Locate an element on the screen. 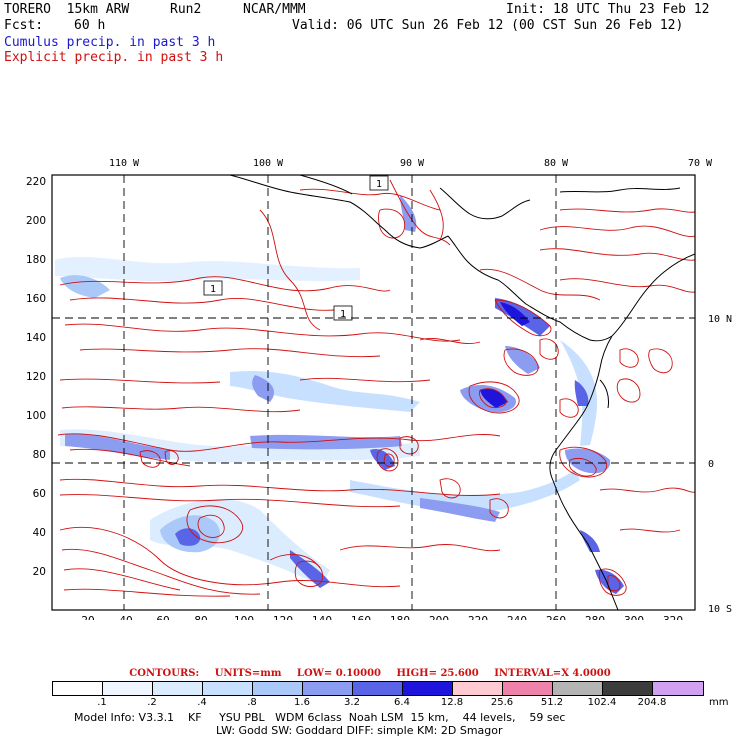 This screenshot has height=740, width=740. legend-label: .2 is located at coordinates (152, 702).